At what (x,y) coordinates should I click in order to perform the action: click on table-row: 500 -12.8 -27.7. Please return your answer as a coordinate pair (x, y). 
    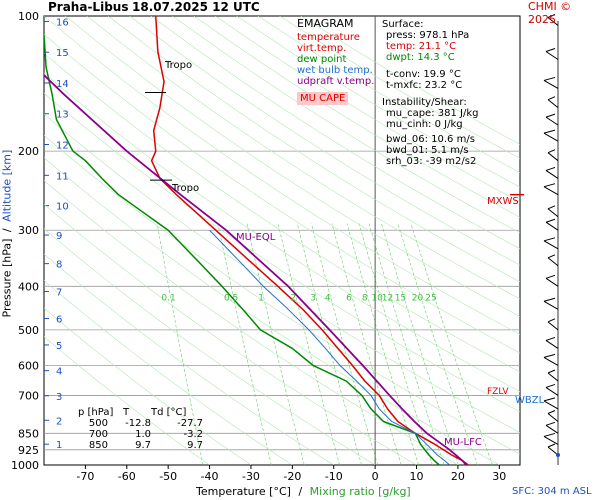
    Looking at the image, I should click on (136, 423).